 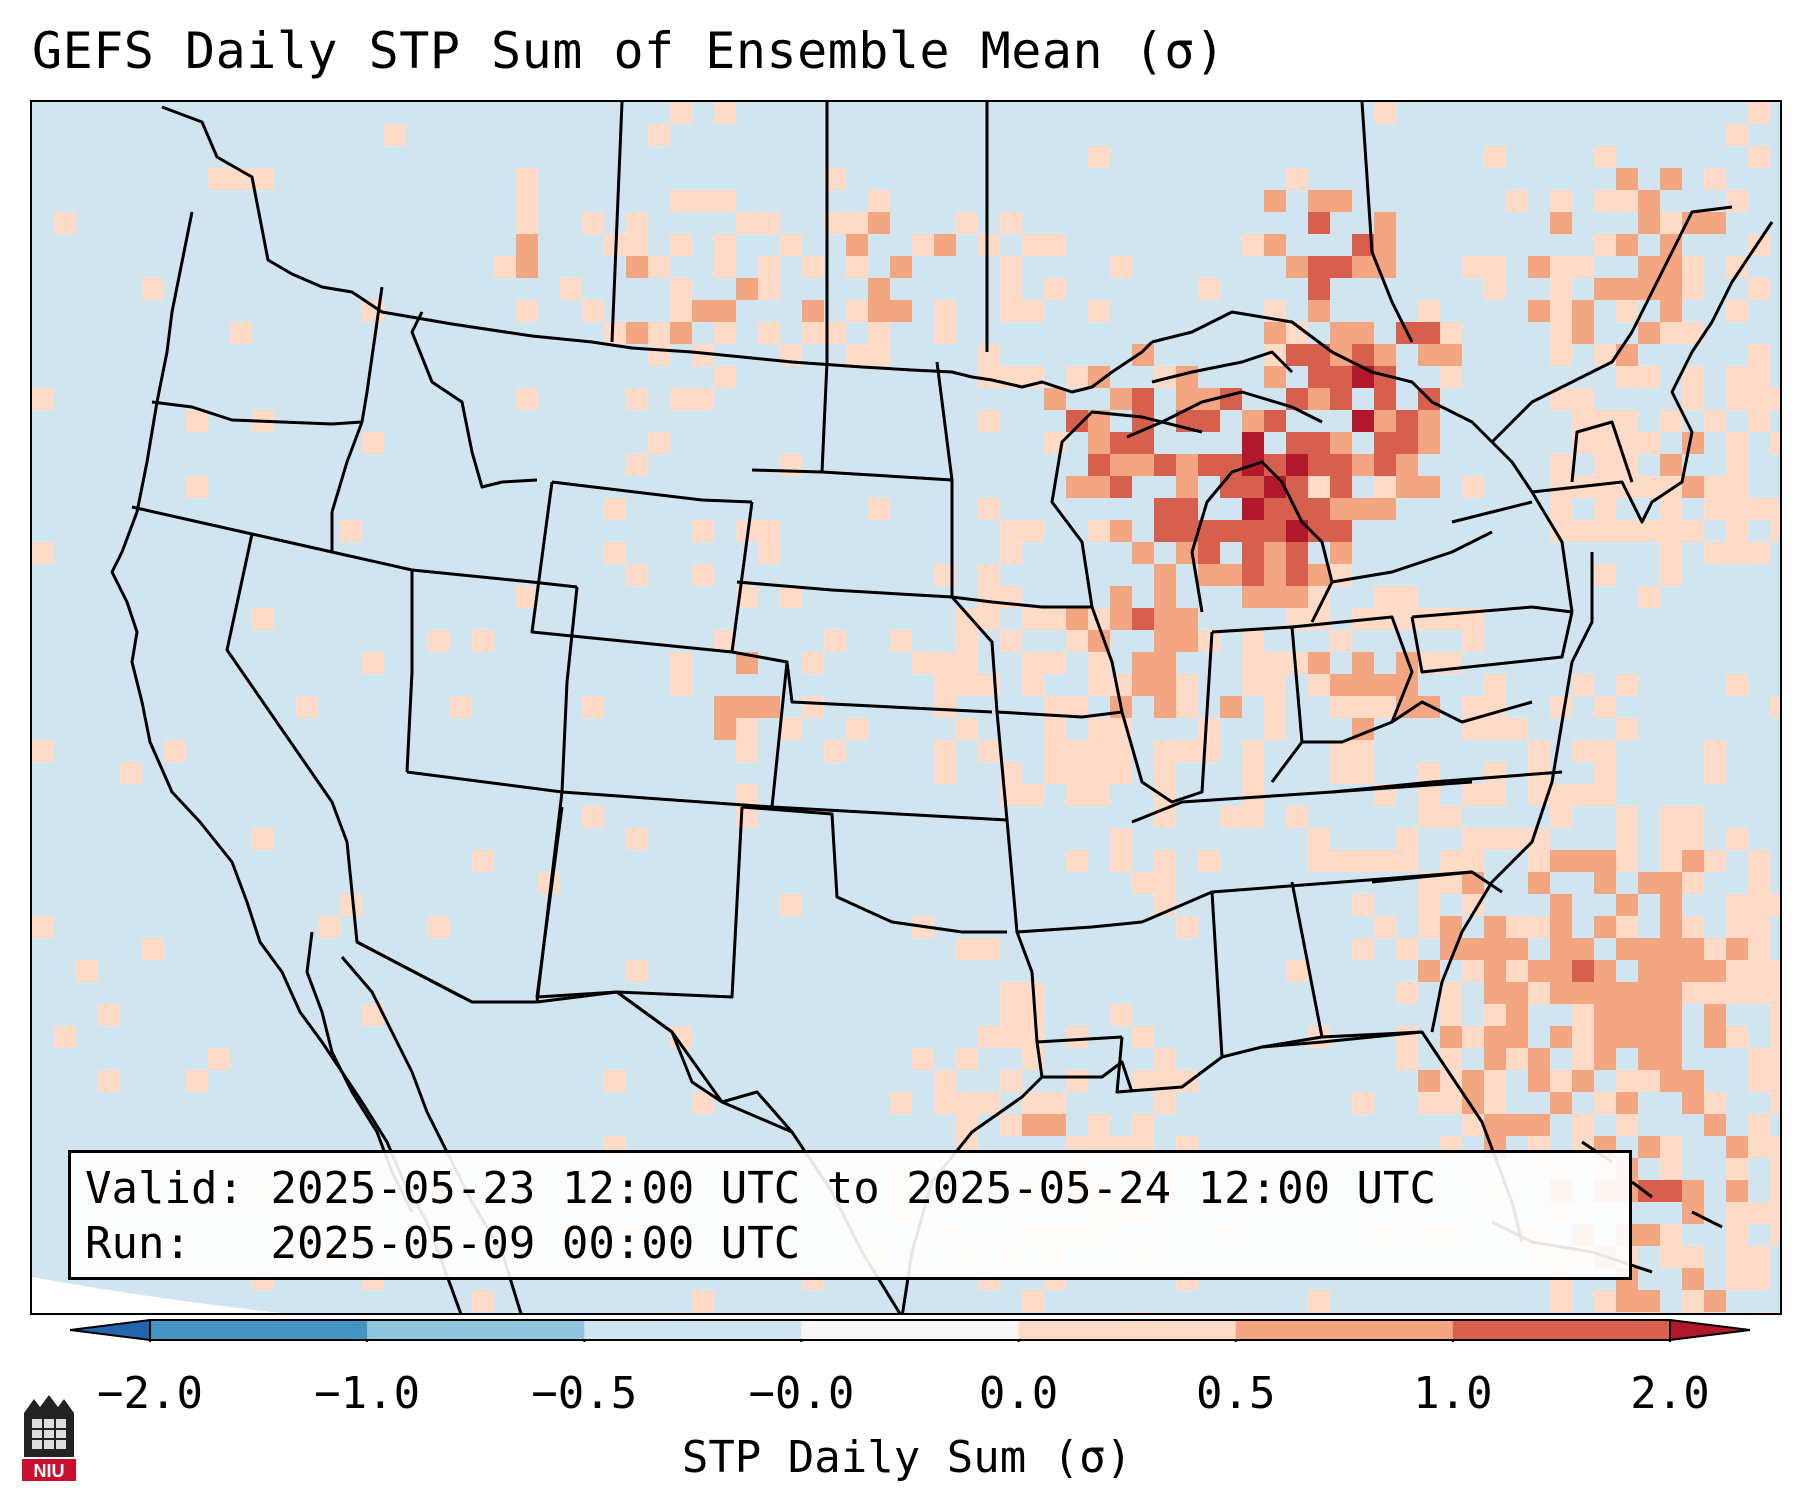 What do you see at coordinates (1224, 414) in the screenshot?
I see `mi-upper` at bounding box center [1224, 414].